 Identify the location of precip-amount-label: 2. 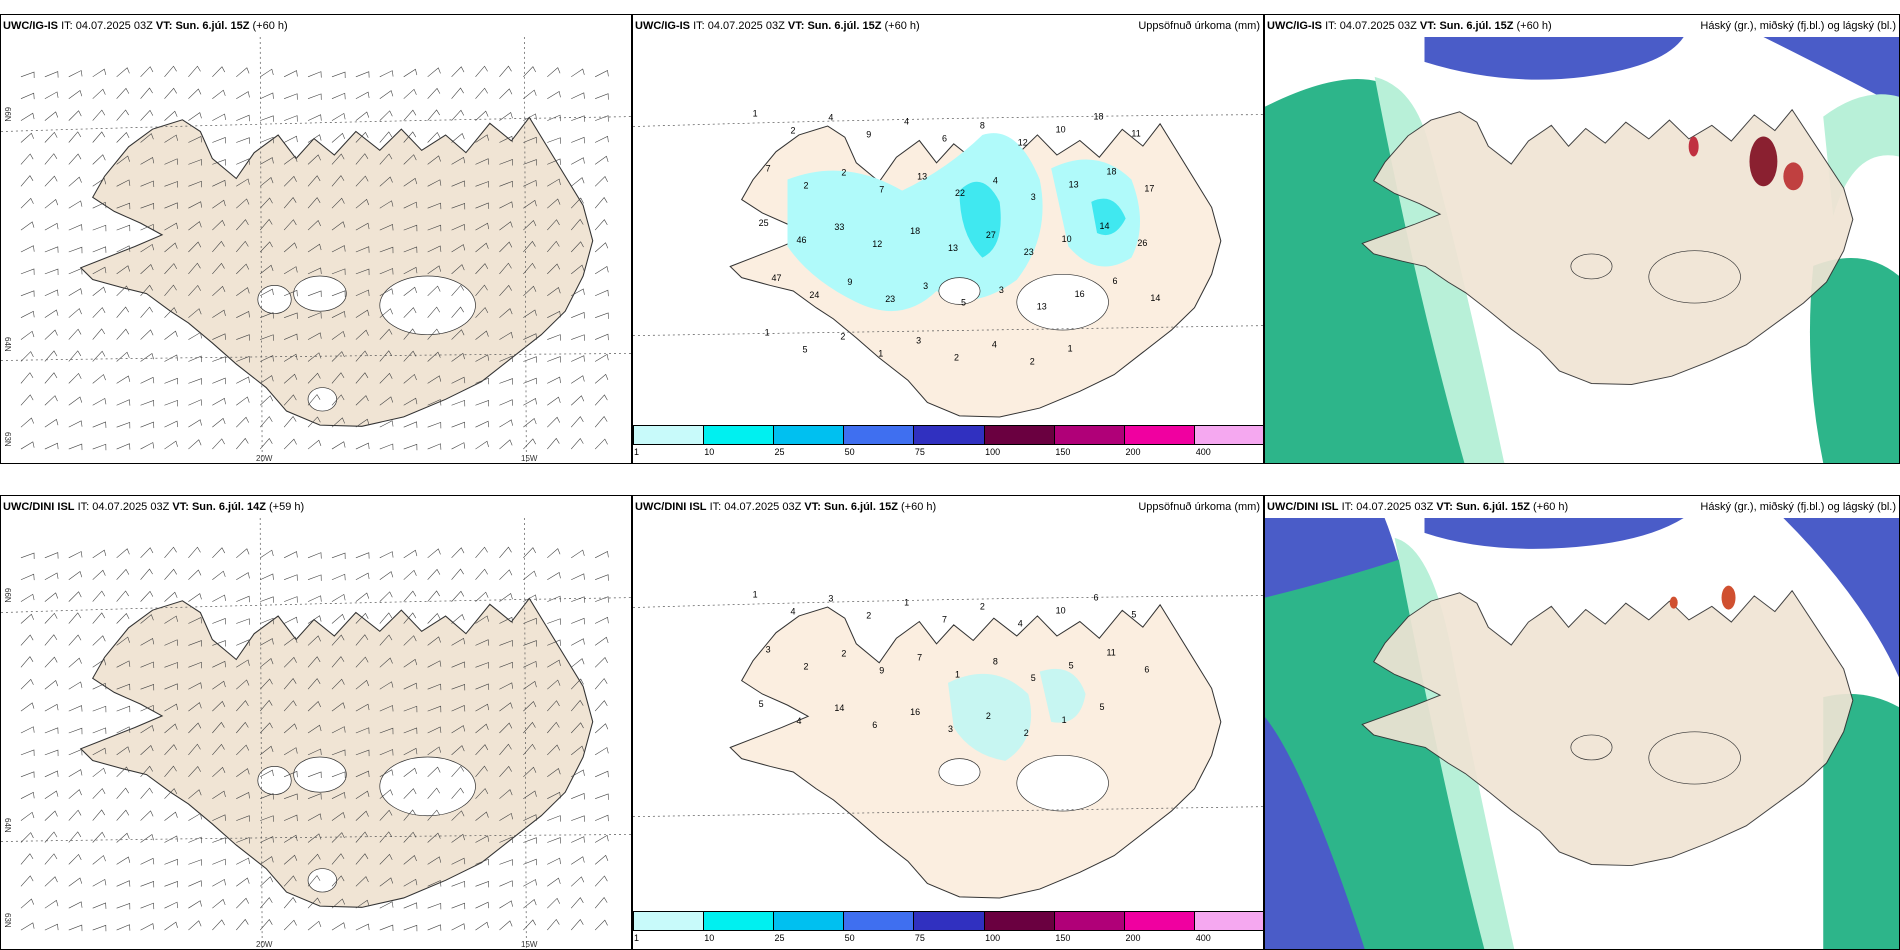
(805, 185).